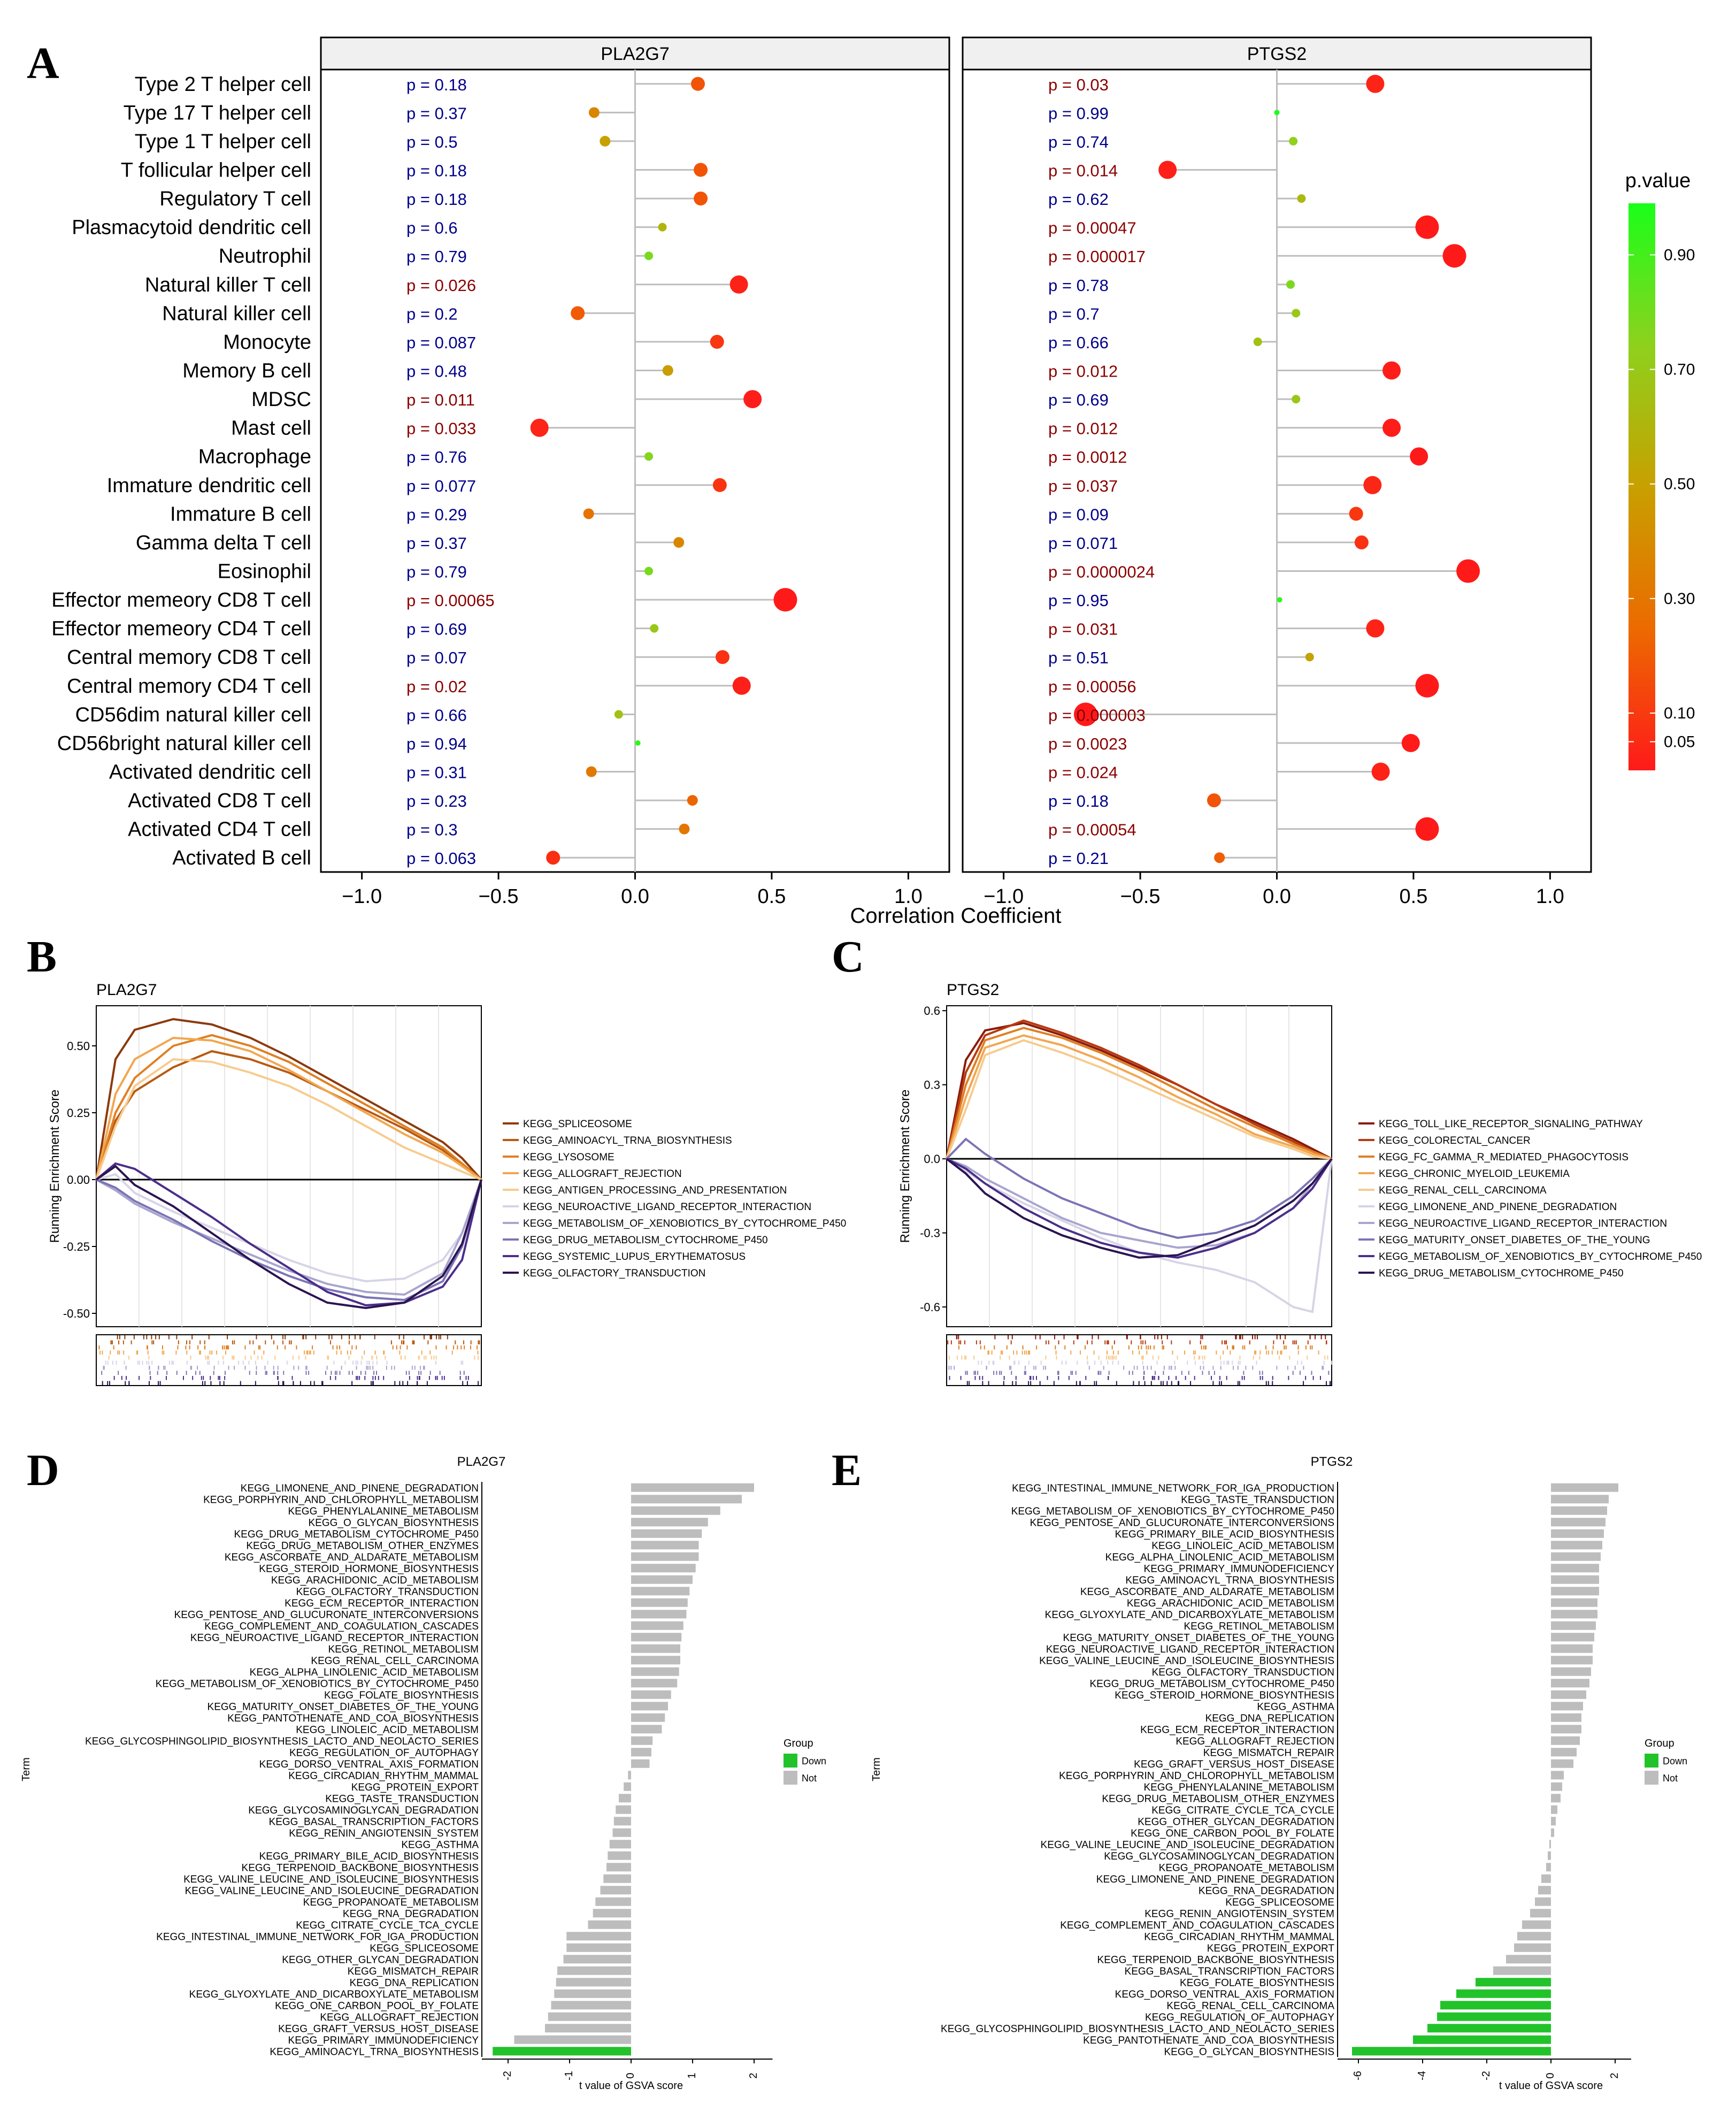  I want to click on term-label: KEGG_ASTHMA, so click(440, 1844).